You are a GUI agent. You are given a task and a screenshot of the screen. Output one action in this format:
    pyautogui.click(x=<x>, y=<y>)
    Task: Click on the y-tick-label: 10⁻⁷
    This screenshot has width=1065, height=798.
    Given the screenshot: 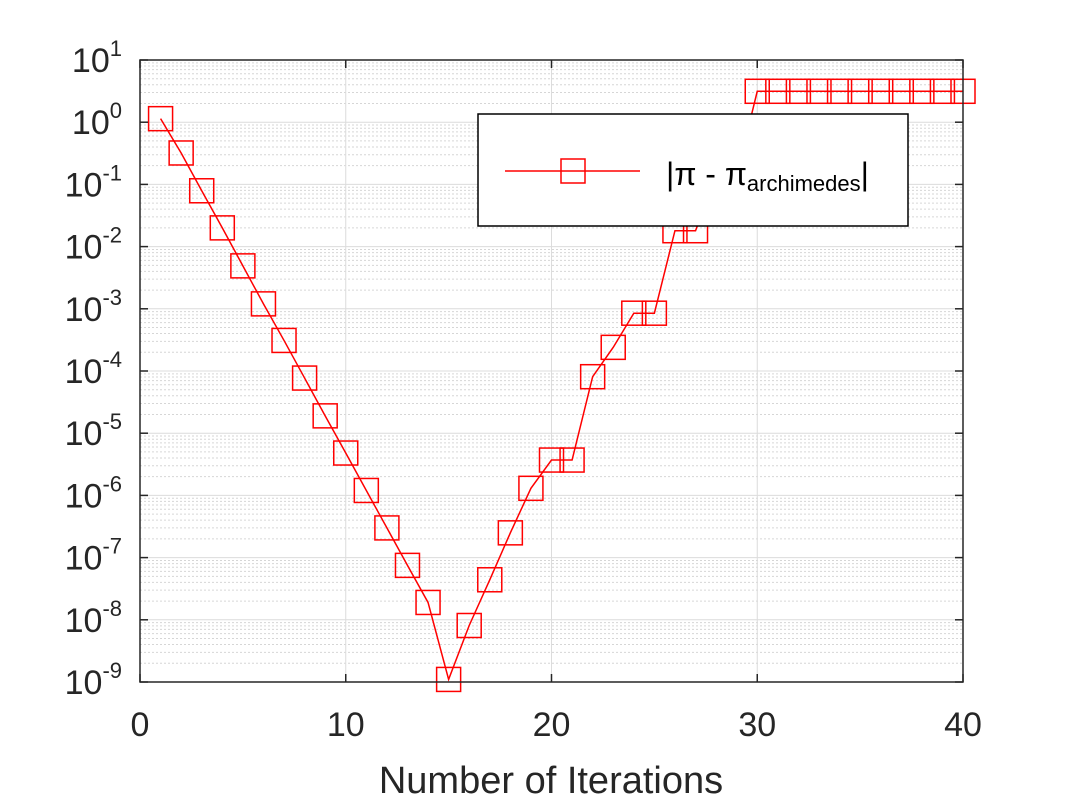 What is the action you would take?
    pyautogui.click(x=93, y=556)
    